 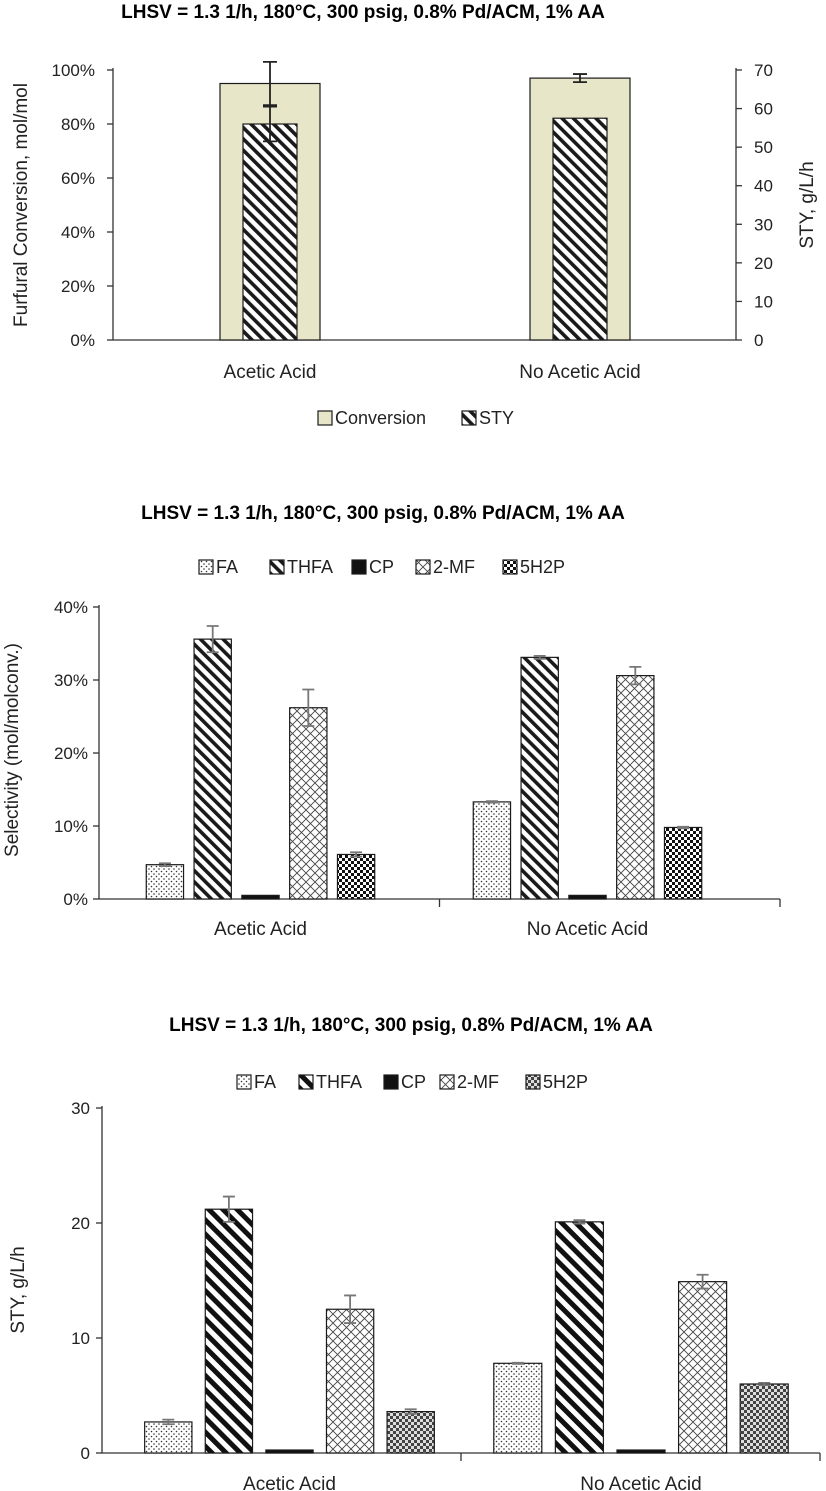 I want to click on legend-swatch-conversion, so click(x=325, y=418).